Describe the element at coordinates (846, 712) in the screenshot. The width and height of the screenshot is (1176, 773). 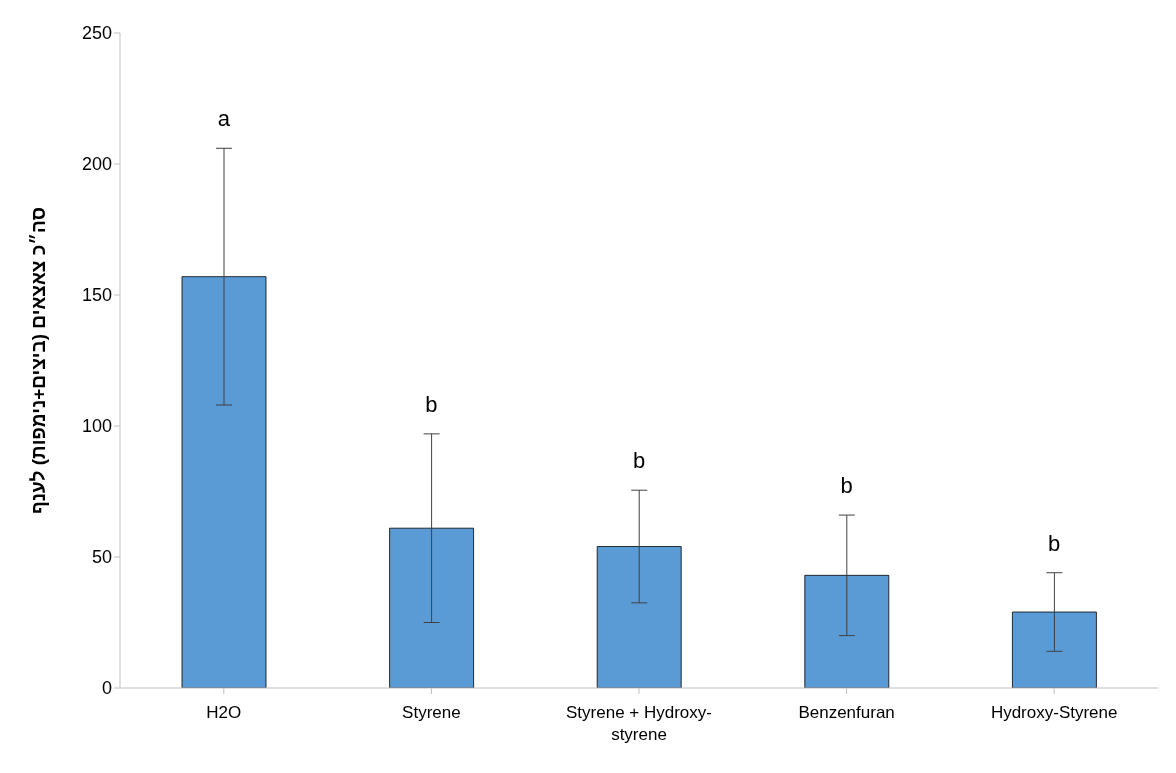
I see `x-tick-label: Benzenfuran` at that location.